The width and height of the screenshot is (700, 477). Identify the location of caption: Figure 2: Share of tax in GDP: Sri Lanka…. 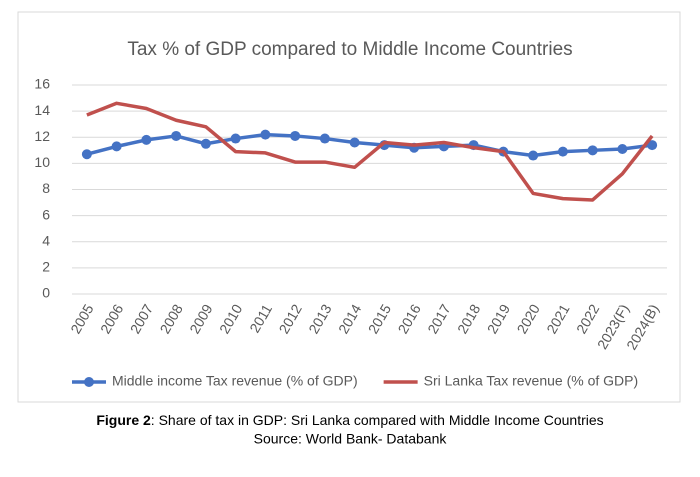
(349, 420).